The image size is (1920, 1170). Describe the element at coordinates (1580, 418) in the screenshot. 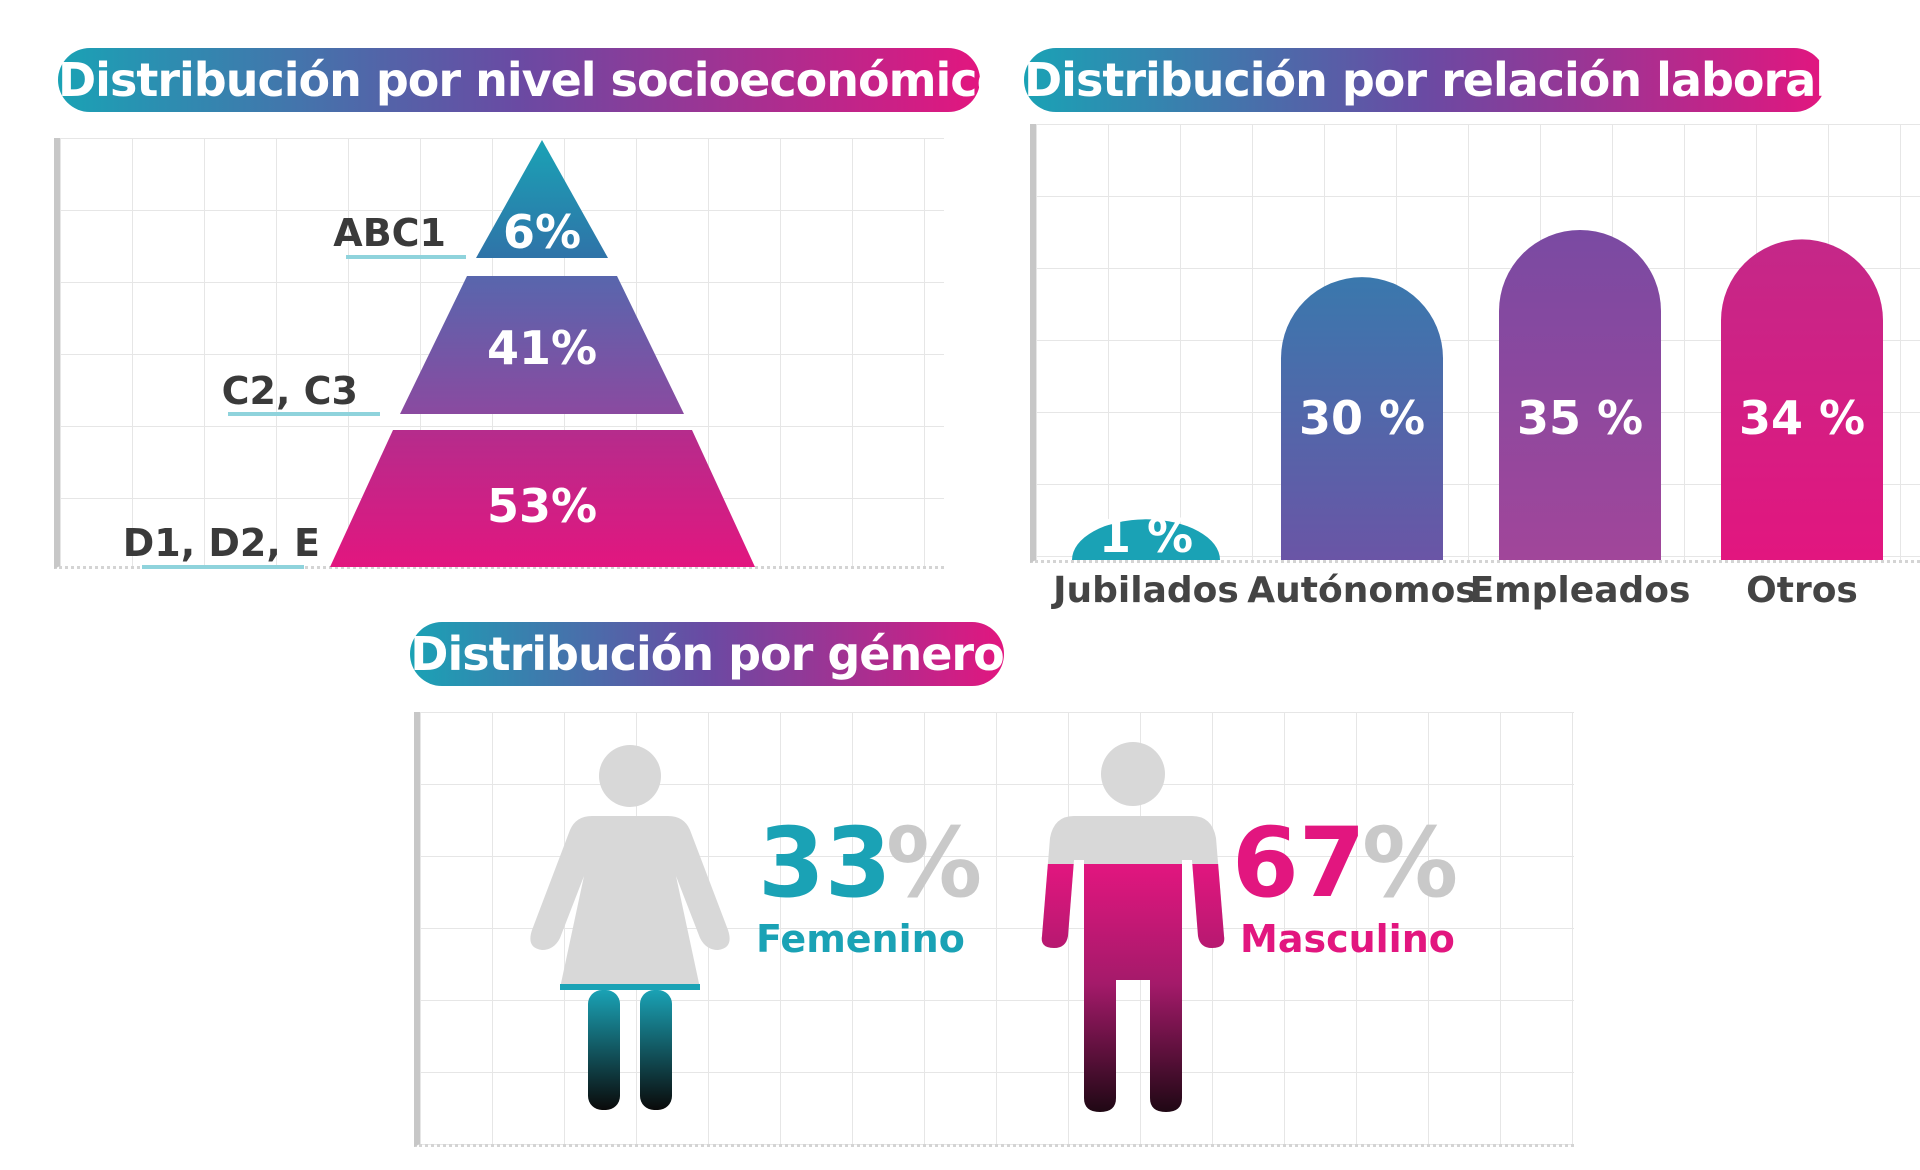

I see `bar-value-empleados: 35 %` at that location.